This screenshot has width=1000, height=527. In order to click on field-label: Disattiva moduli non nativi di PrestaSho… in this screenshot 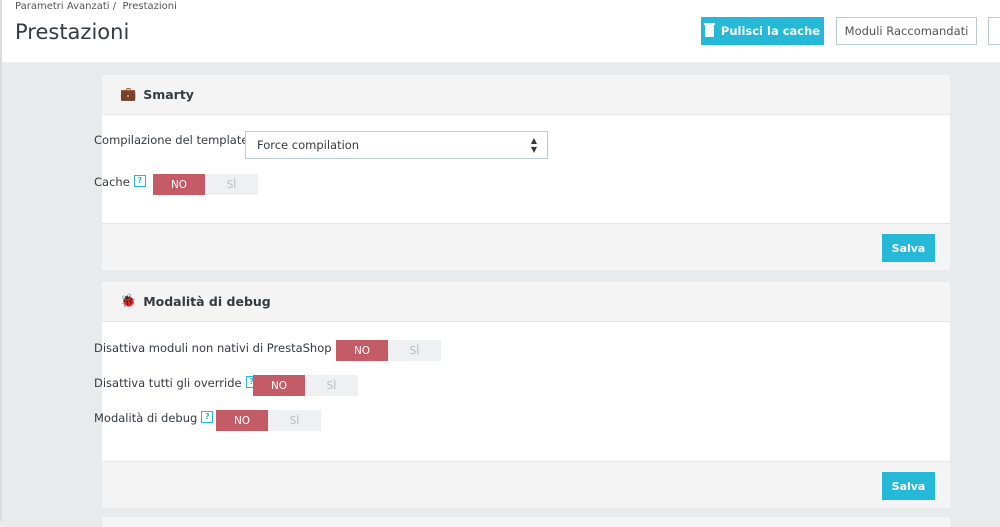, I will do `click(213, 348)`.